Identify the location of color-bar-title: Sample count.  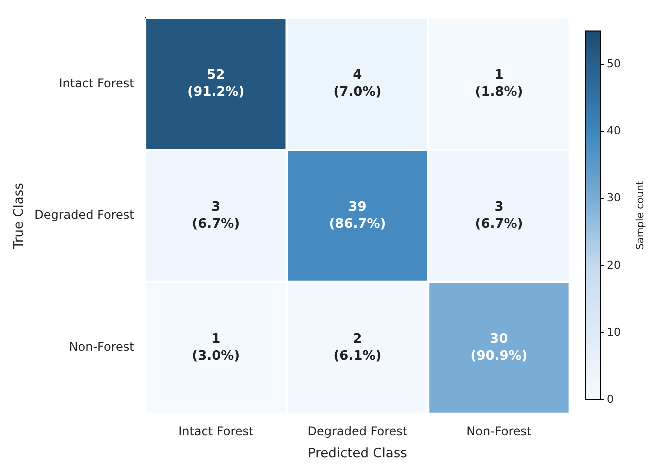
(641, 215).